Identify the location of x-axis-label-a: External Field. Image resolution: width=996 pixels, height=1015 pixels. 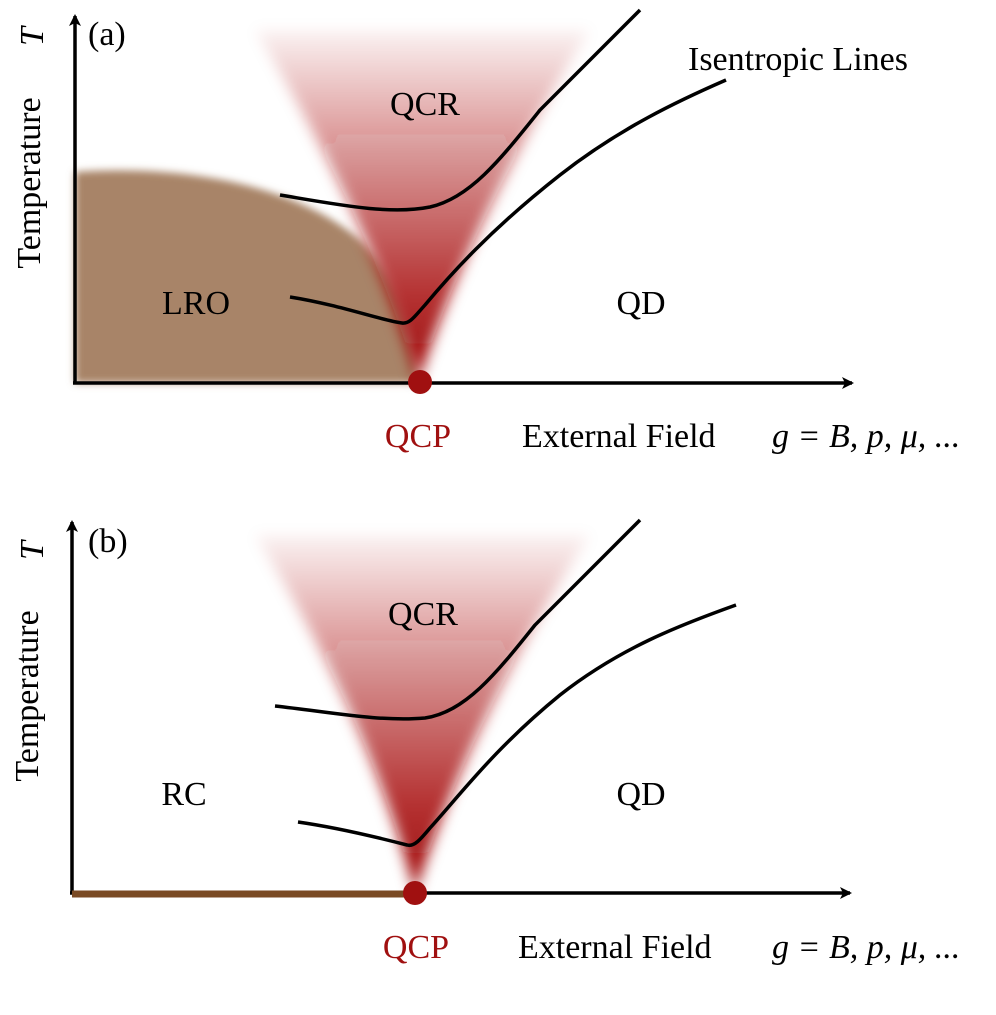
(619, 436).